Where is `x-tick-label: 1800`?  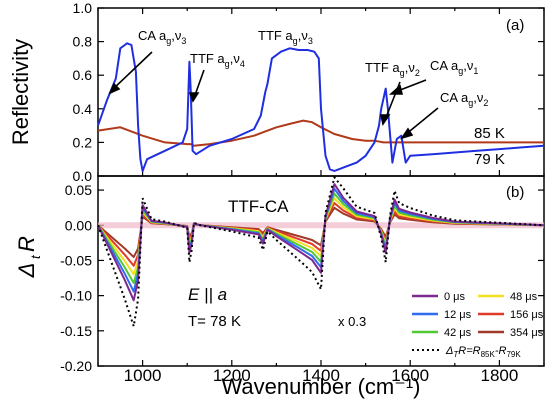
x-tick-label: 1800 is located at coordinates (499, 375).